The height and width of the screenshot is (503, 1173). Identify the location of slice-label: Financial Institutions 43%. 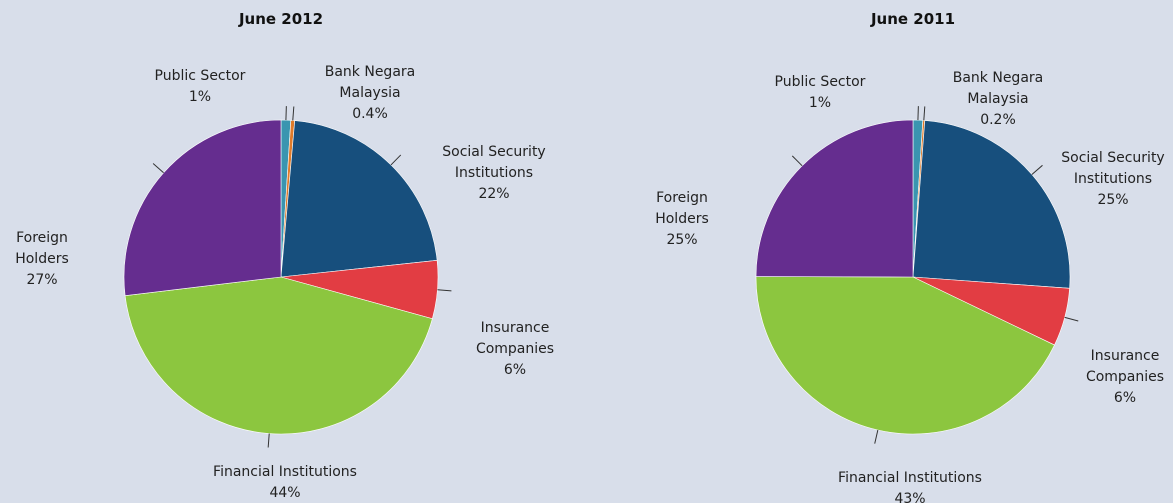
(910, 485).